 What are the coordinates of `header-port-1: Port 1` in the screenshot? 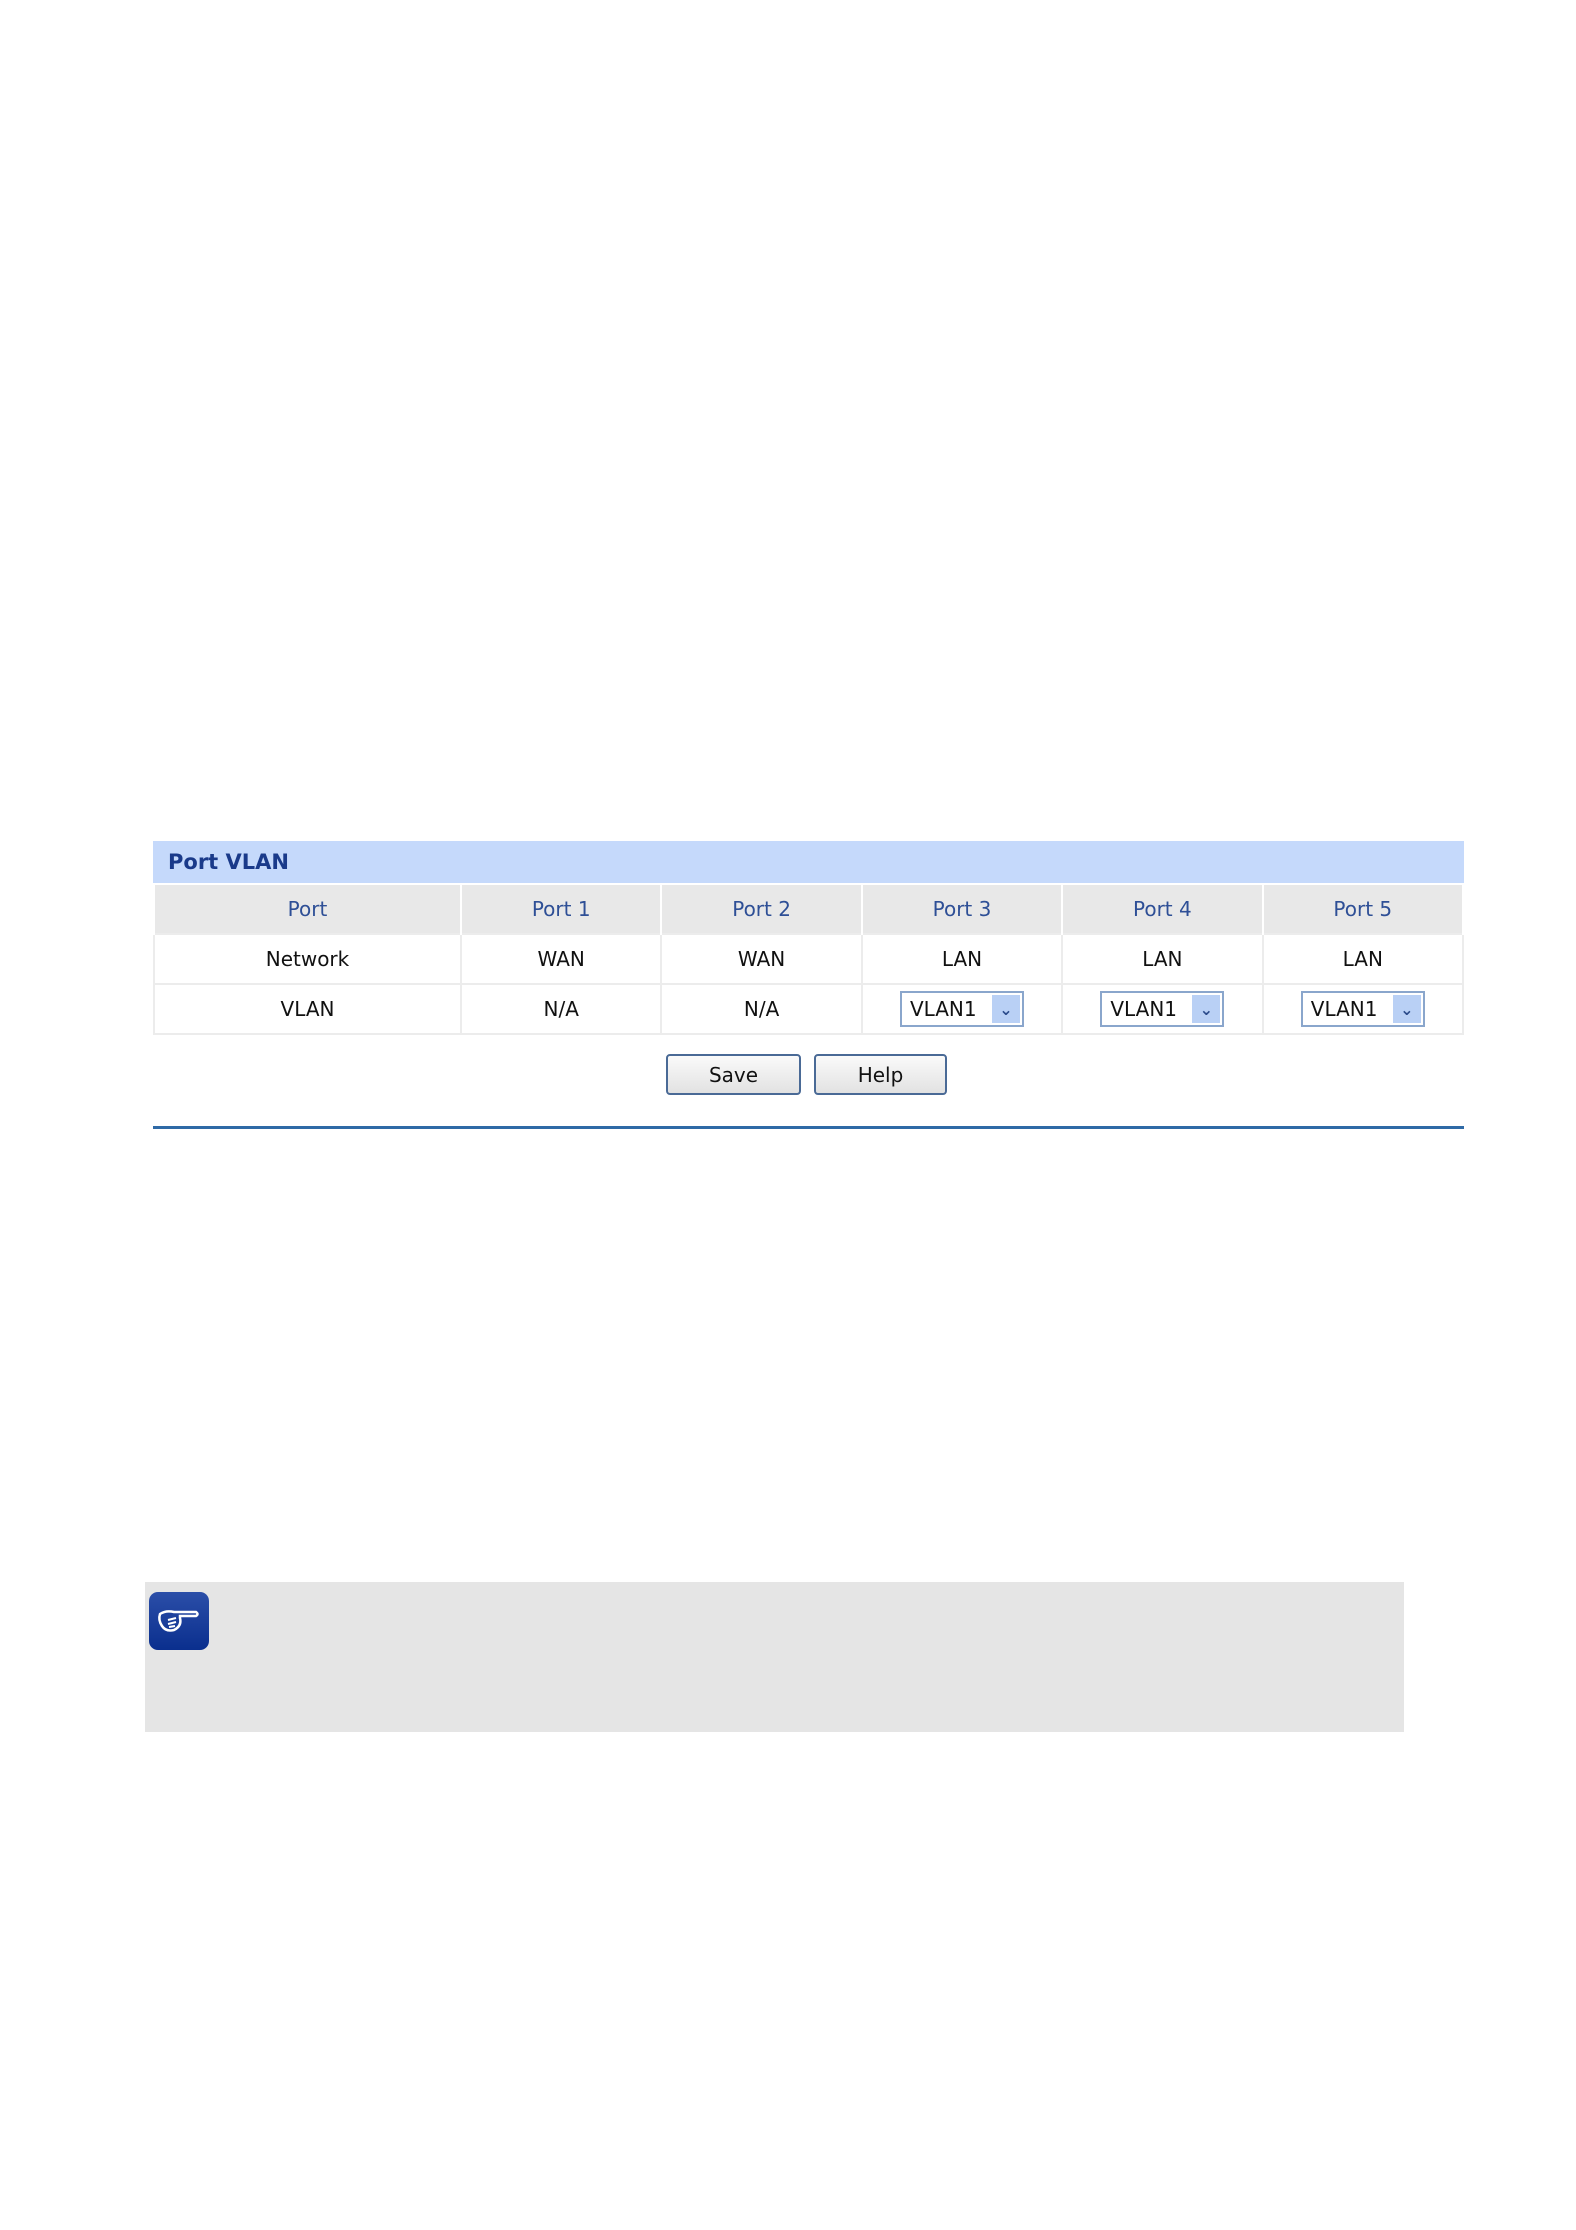 It's located at (561, 908).